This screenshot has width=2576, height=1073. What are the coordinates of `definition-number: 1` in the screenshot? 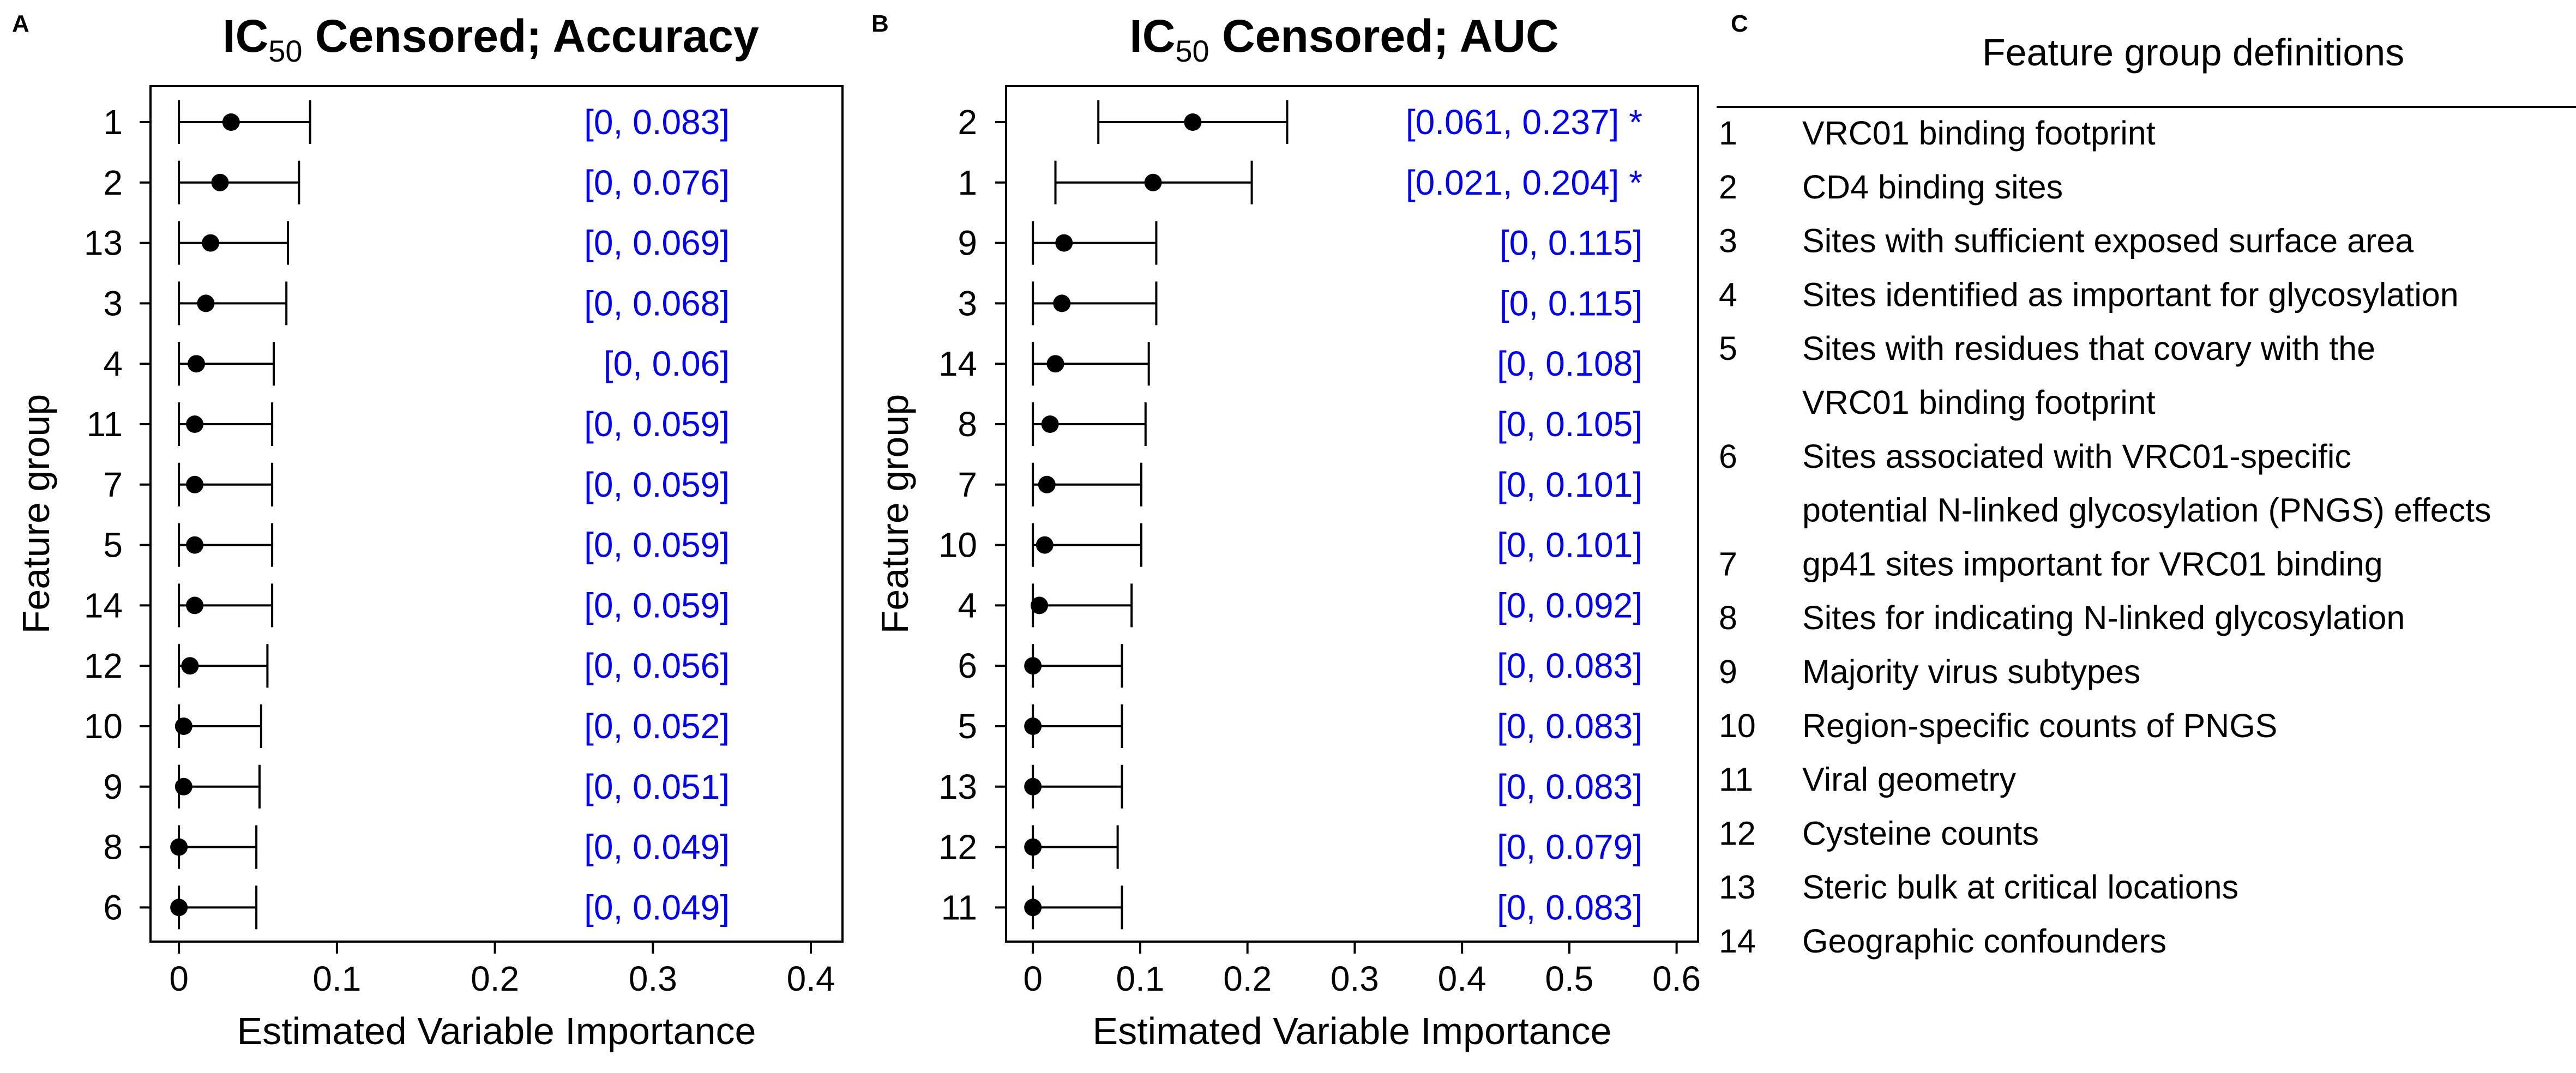 It's located at (1728, 133).